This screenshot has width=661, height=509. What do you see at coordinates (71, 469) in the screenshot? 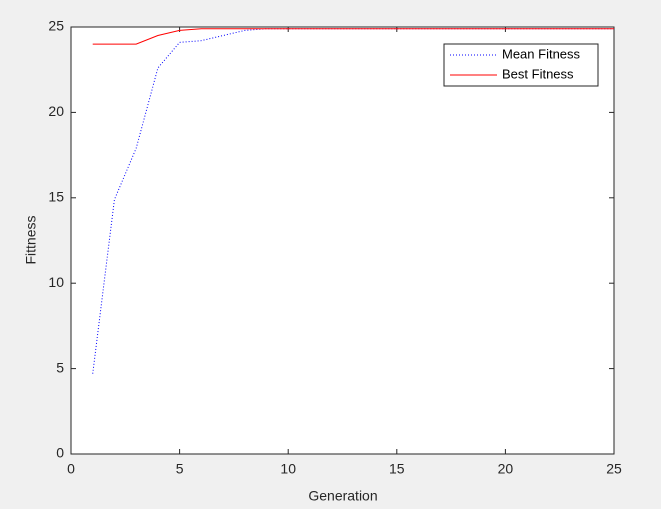
I see `x-tick-label: 0` at bounding box center [71, 469].